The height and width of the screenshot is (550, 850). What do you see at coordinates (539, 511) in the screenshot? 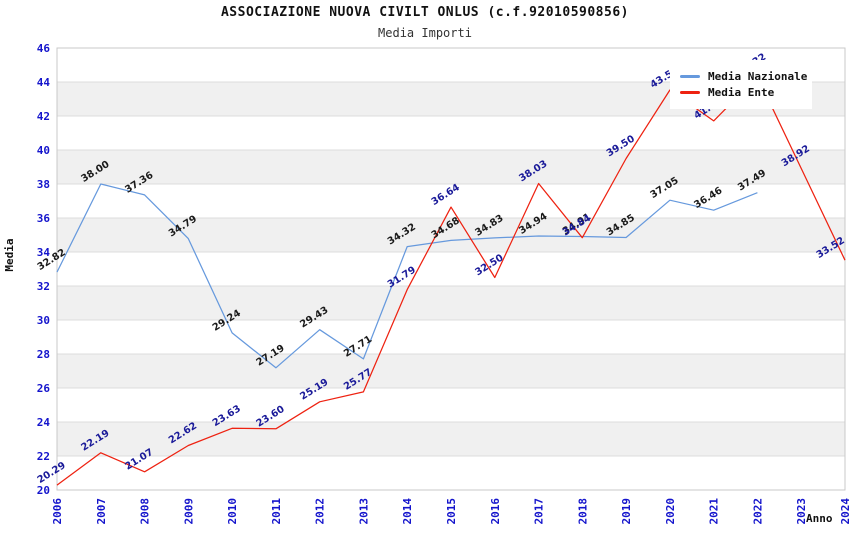
I see `x-tick-label: 2017` at bounding box center [539, 511].